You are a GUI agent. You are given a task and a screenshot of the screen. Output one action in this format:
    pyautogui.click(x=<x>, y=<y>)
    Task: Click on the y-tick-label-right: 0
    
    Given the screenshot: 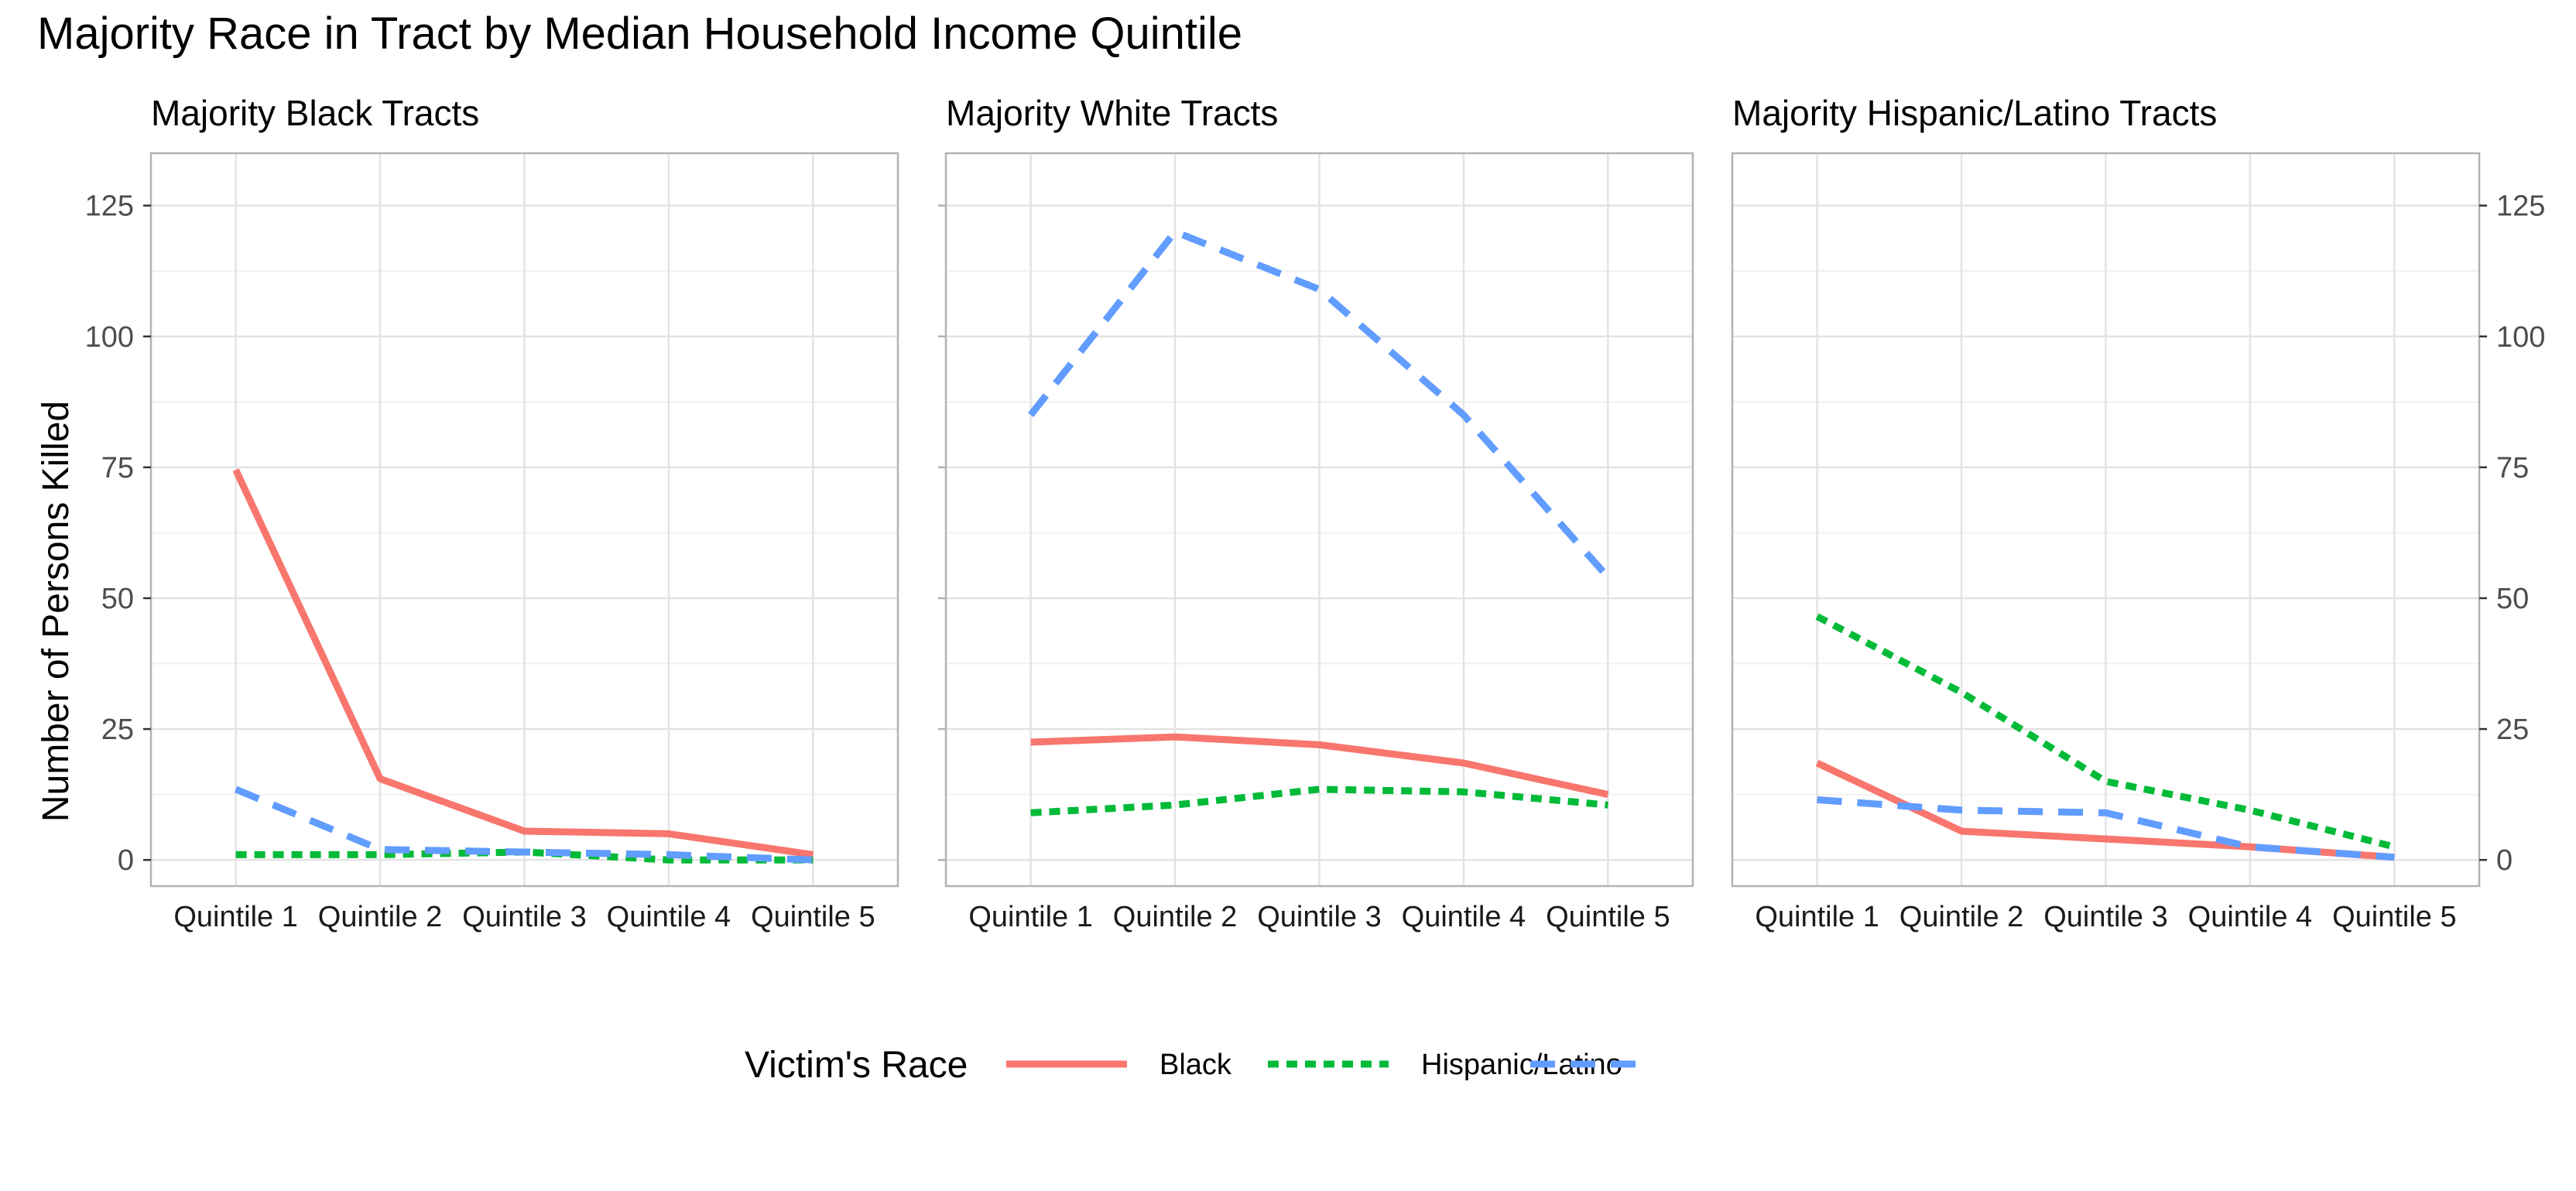 What is the action you would take?
    pyautogui.click(x=2504, y=861)
    